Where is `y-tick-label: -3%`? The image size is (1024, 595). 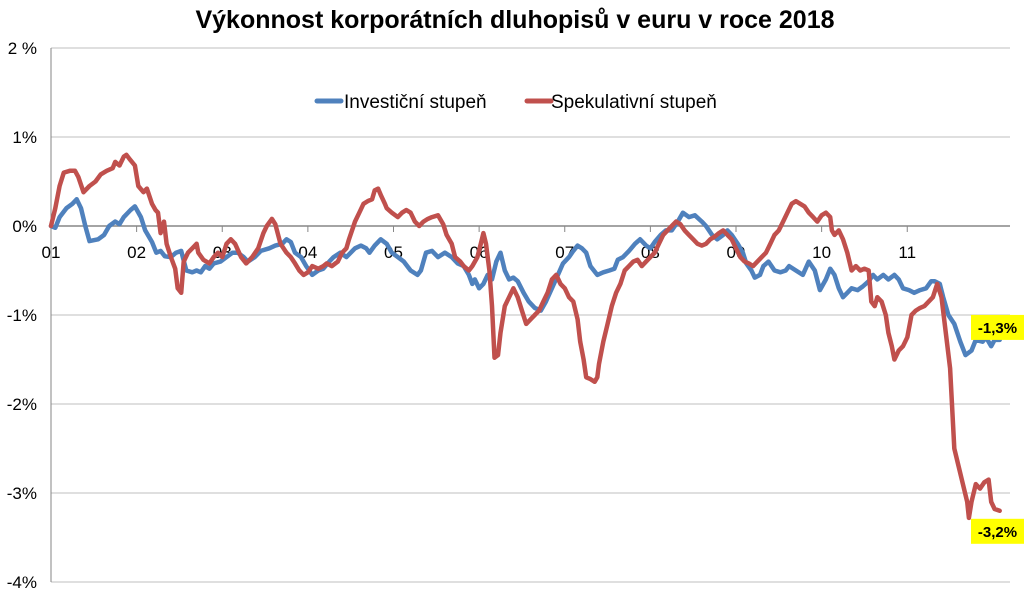
y-tick-label: -3% is located at coordinates (22, 493).